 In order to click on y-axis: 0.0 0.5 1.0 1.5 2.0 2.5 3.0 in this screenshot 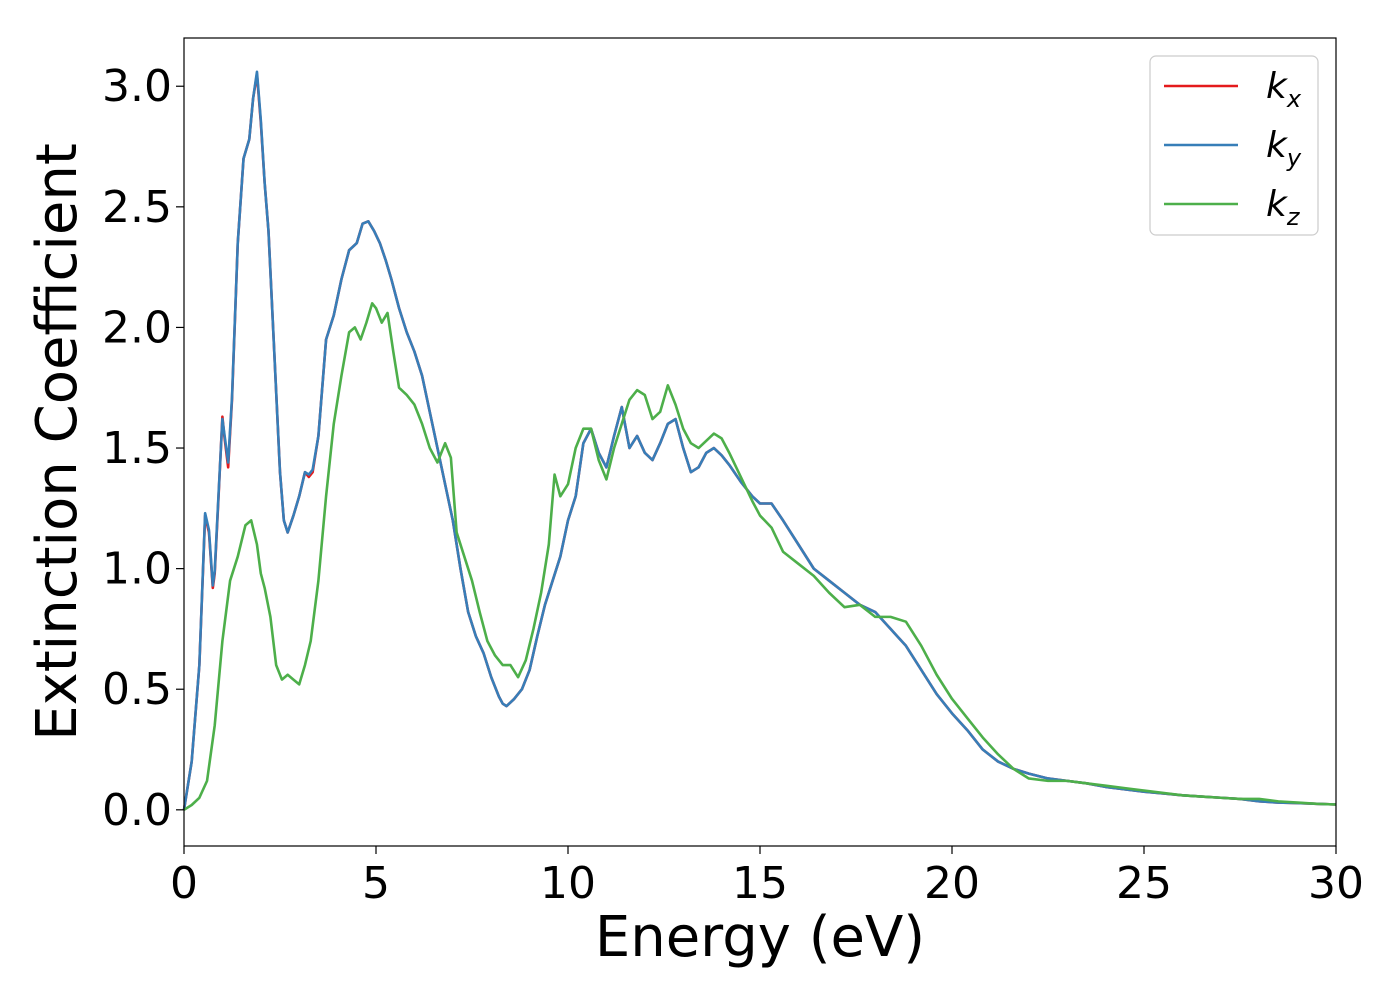, I will do `click(143, 448)`.